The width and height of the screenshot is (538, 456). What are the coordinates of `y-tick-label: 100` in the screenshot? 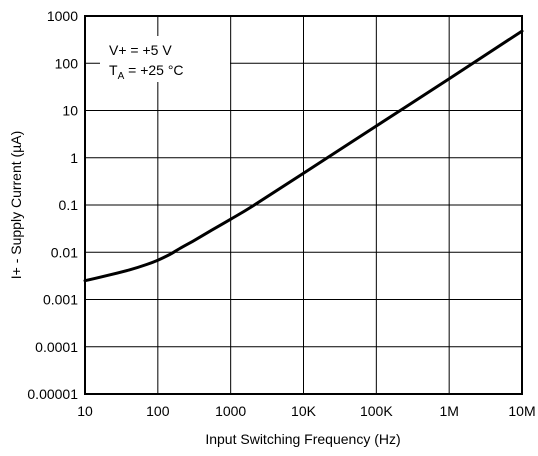 It's located at (67, 63).